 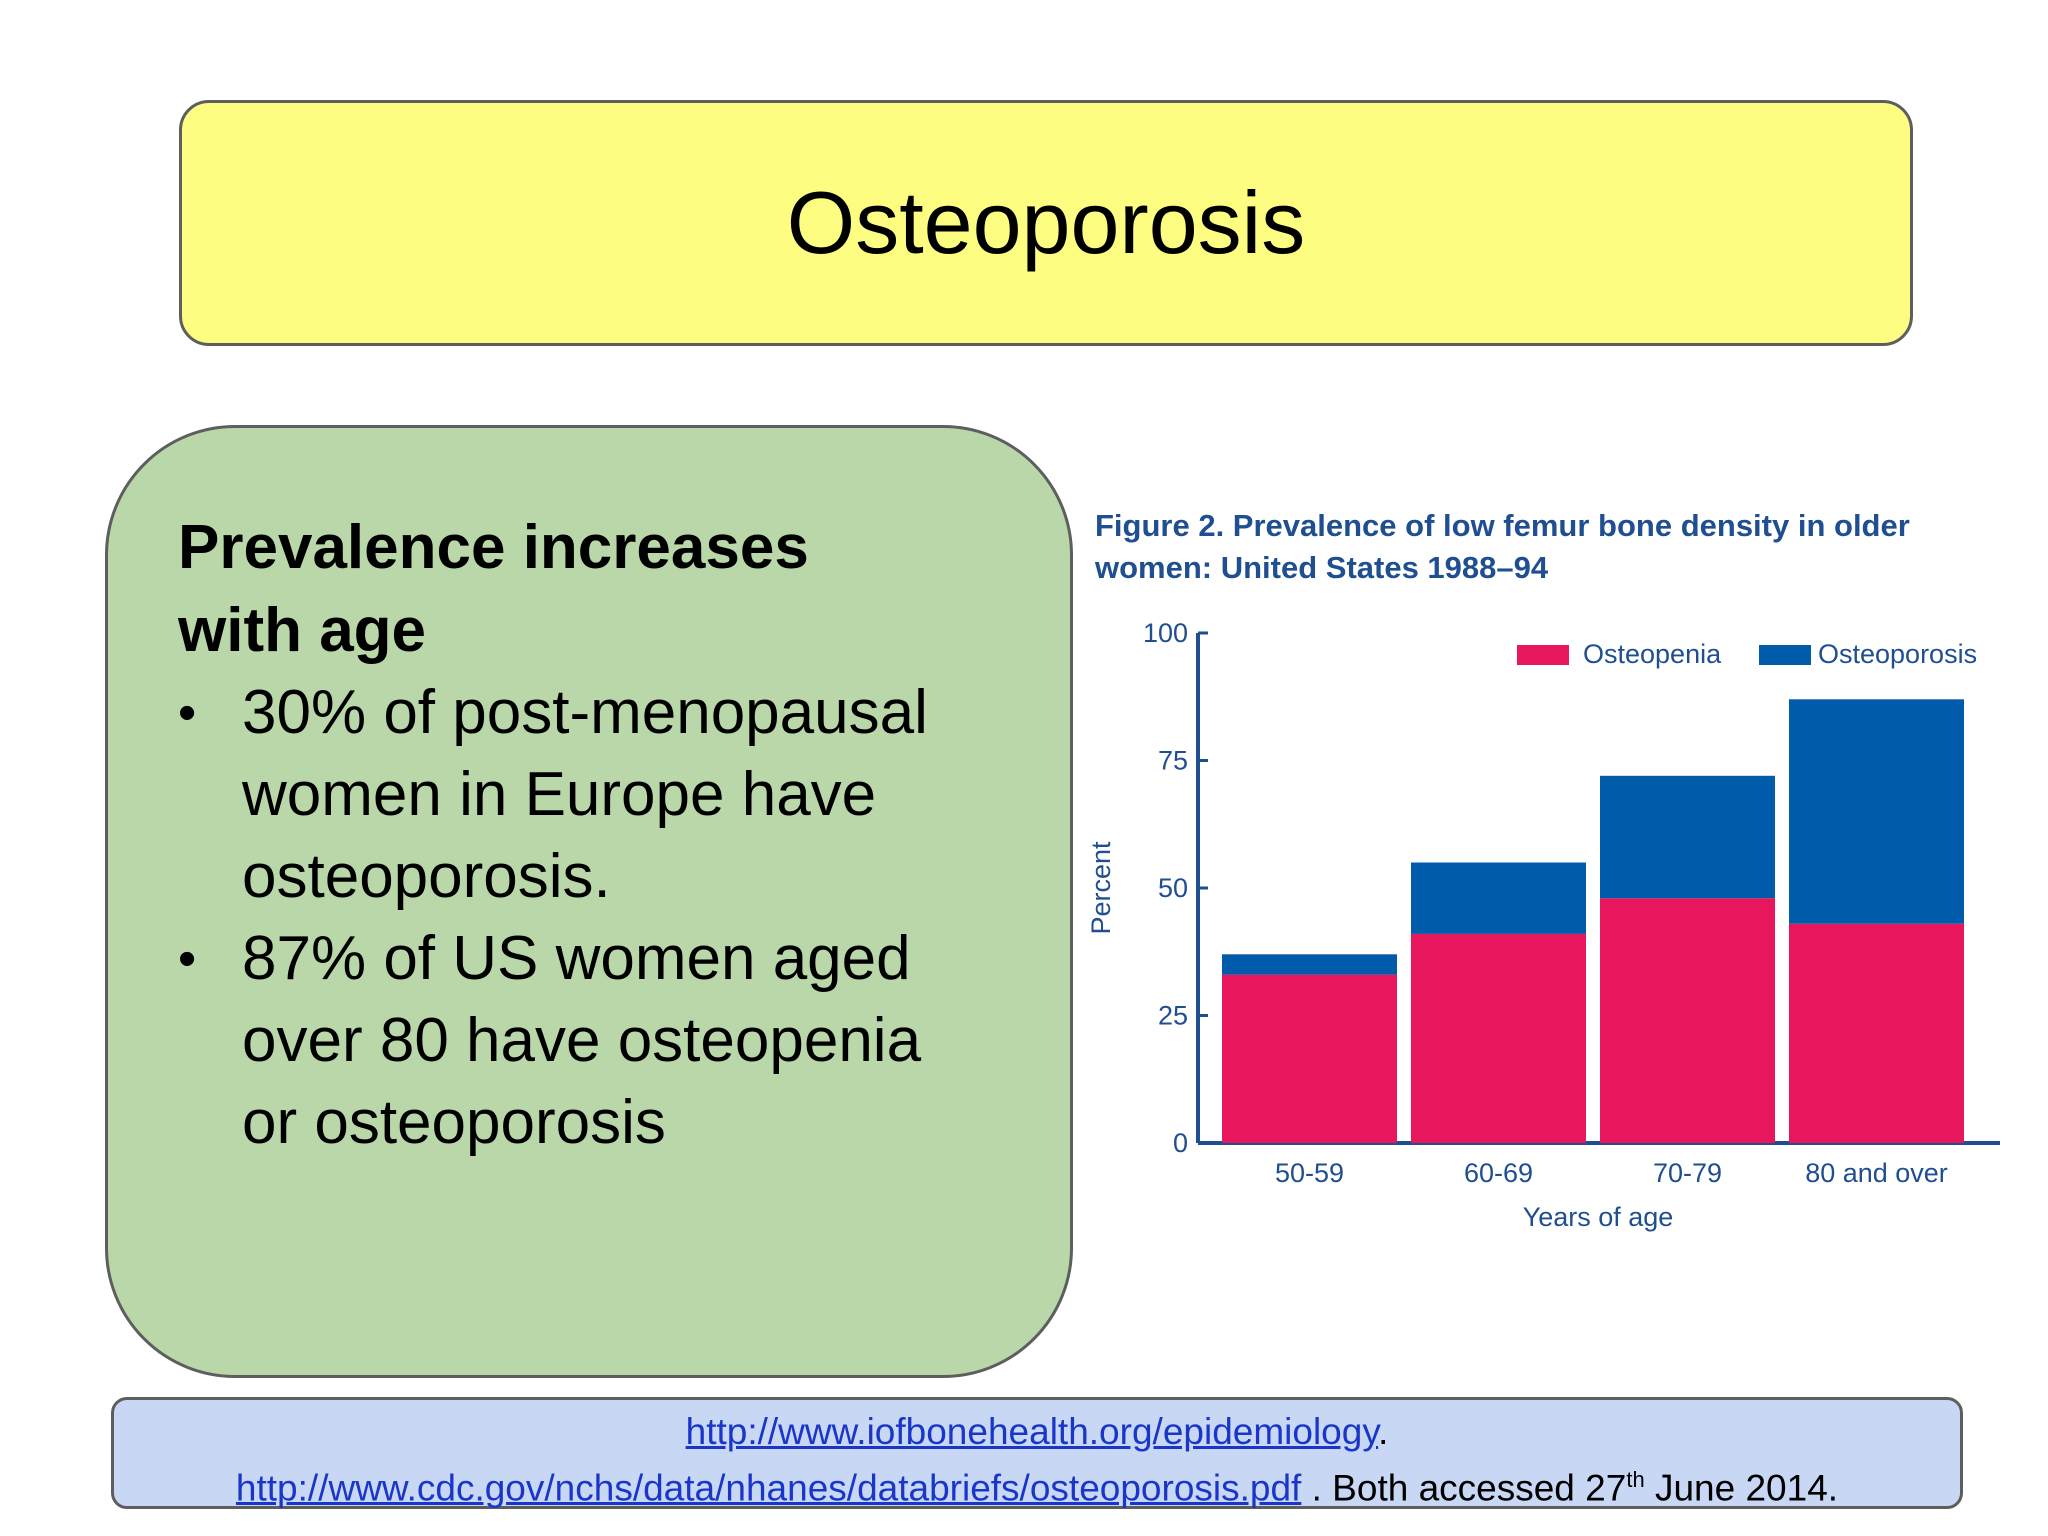 What do you see at coordinates (454, 1122) in the screenshot?
I see `bullet-line: or osteoporosis` at bounding box center [454, 1122].